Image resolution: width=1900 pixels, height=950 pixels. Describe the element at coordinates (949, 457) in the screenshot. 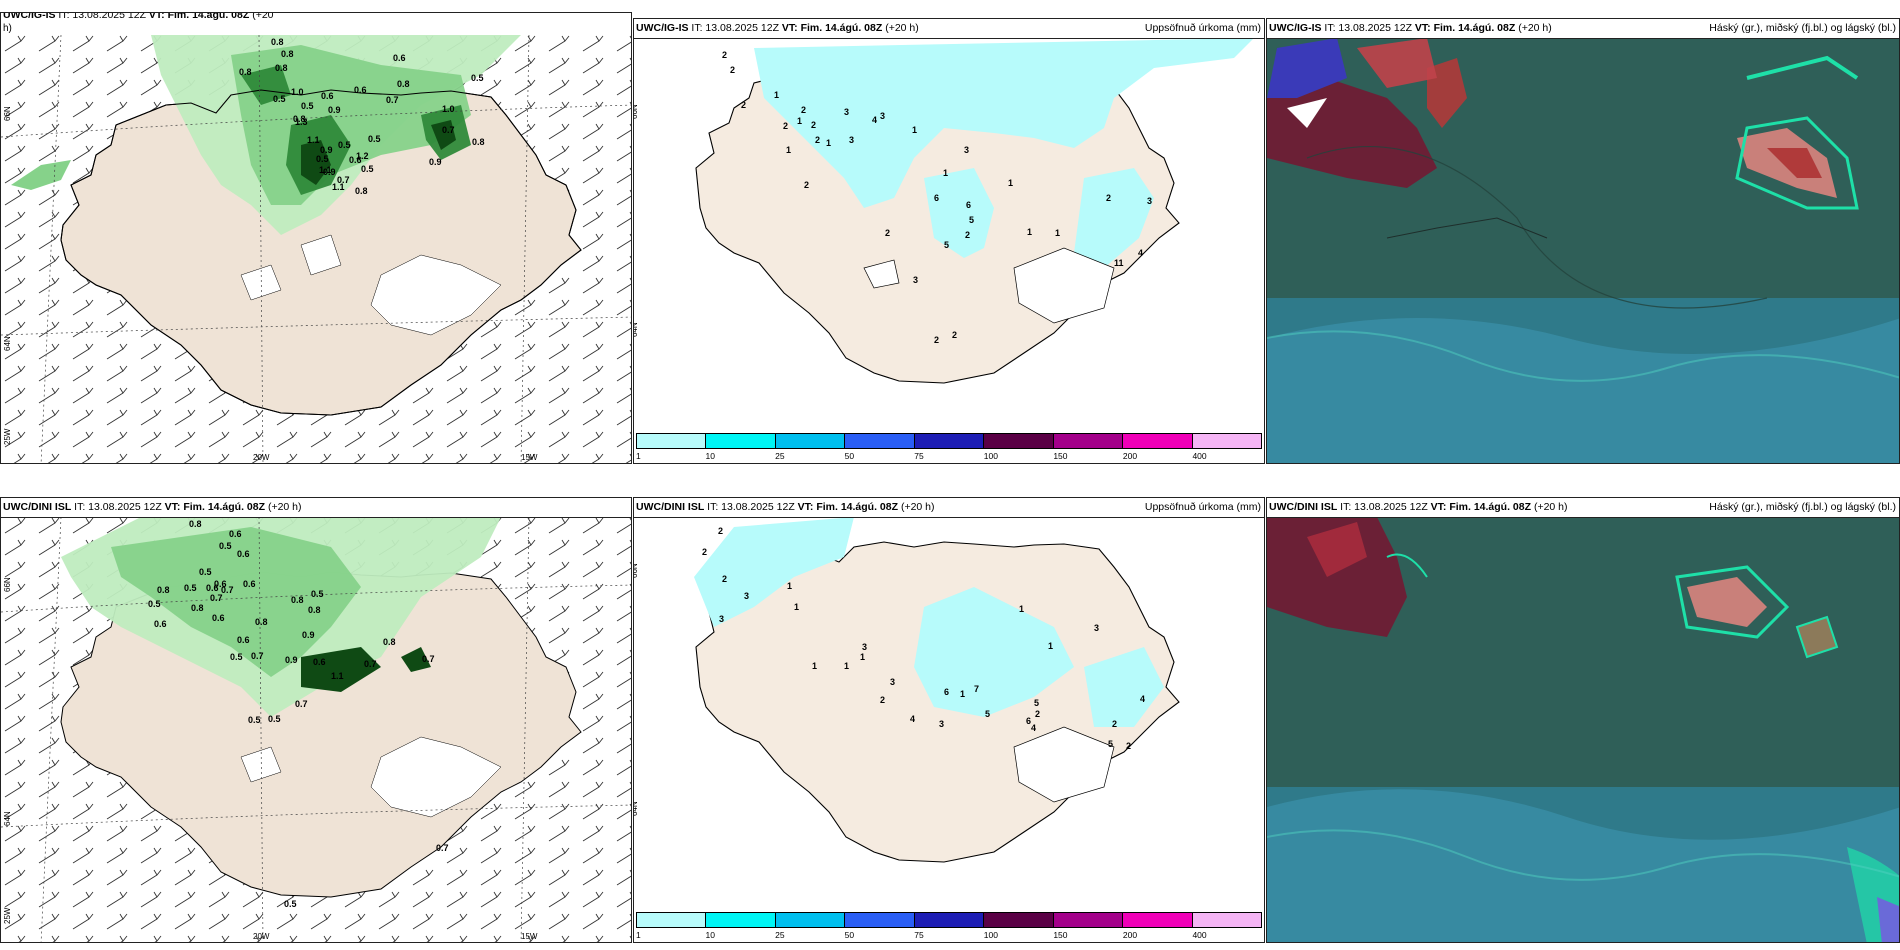

I see `colorbar-ticks: 1 10 25 50 75 100 150 200 400` at that location.